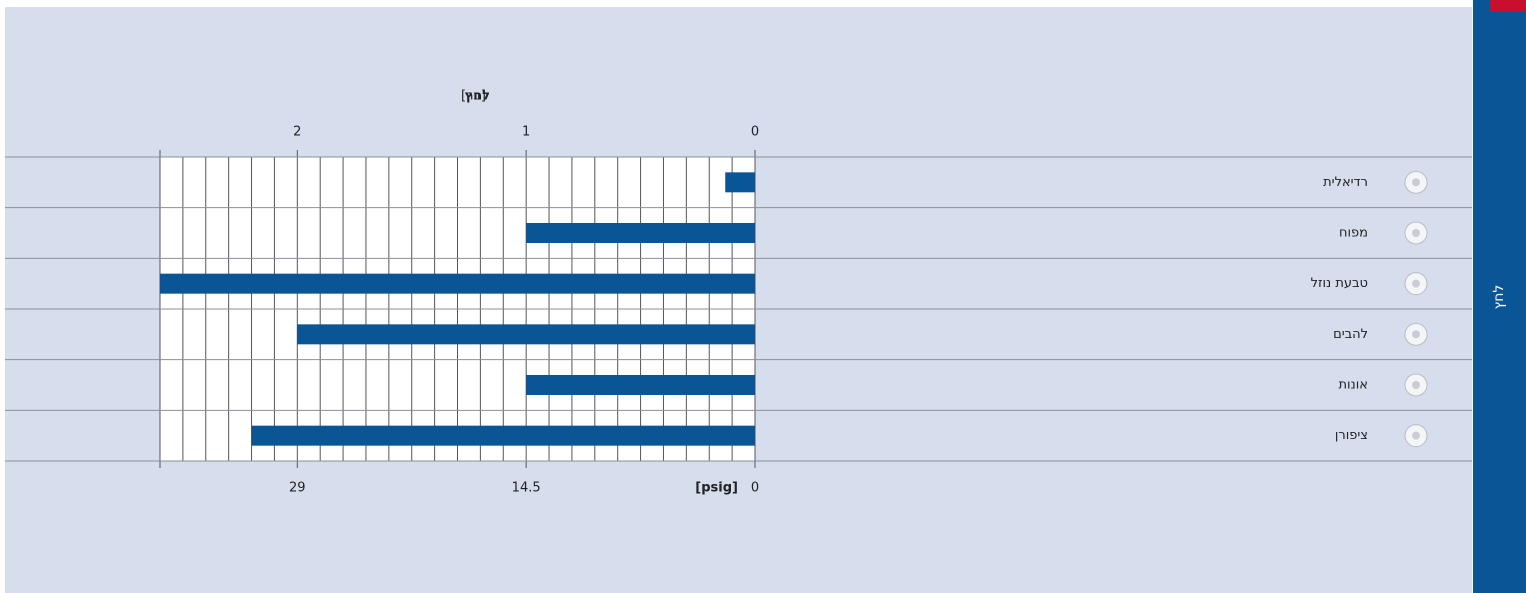 This screenshot has height=593, width=1526. What do you see at coordinates (755, 132) in the screenshot?
I see `x-tick-label: 0` at bounding box center [755, 132].